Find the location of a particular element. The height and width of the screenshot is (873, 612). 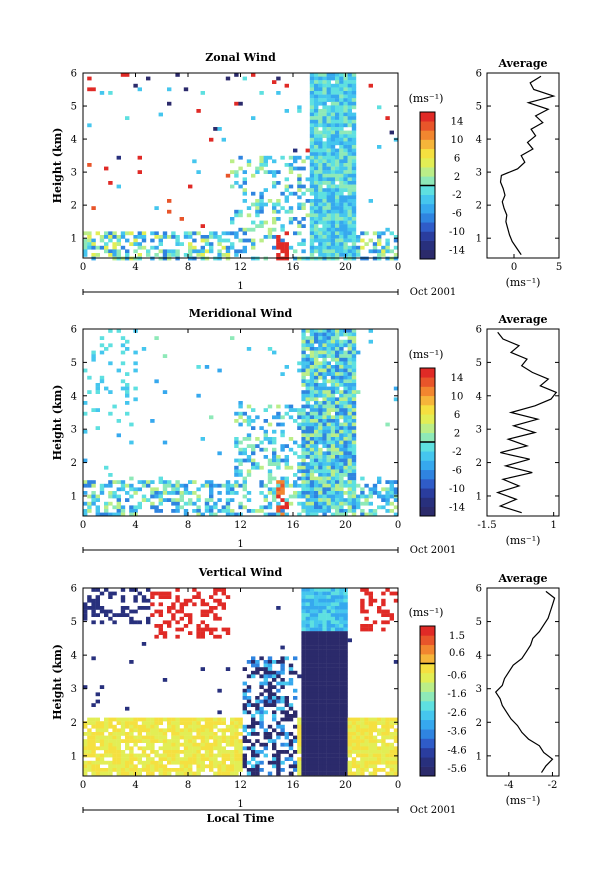

avg-y-tick-label: 2 is located at coordinates (479, 463).